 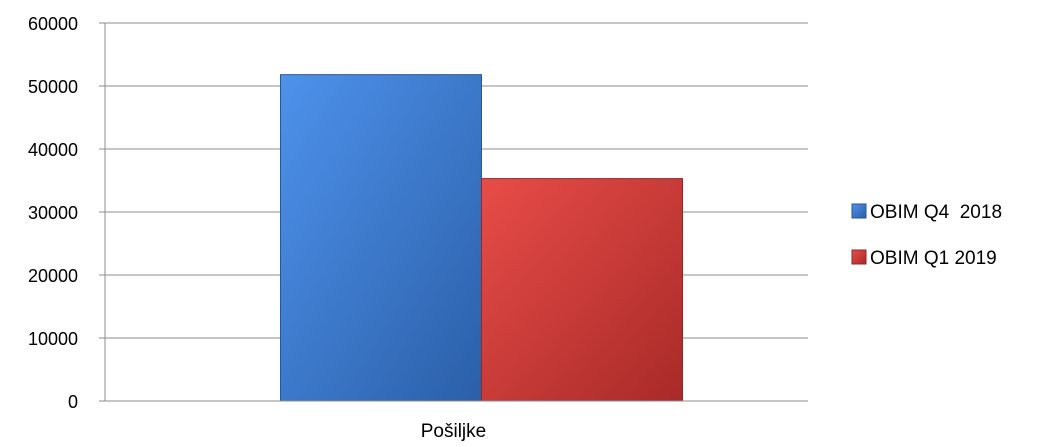 What do you see at coordinates (936, 212) in the screenshot?
I see `legend-label: OBIM Q4 2018` at bounding box center [936, 212].